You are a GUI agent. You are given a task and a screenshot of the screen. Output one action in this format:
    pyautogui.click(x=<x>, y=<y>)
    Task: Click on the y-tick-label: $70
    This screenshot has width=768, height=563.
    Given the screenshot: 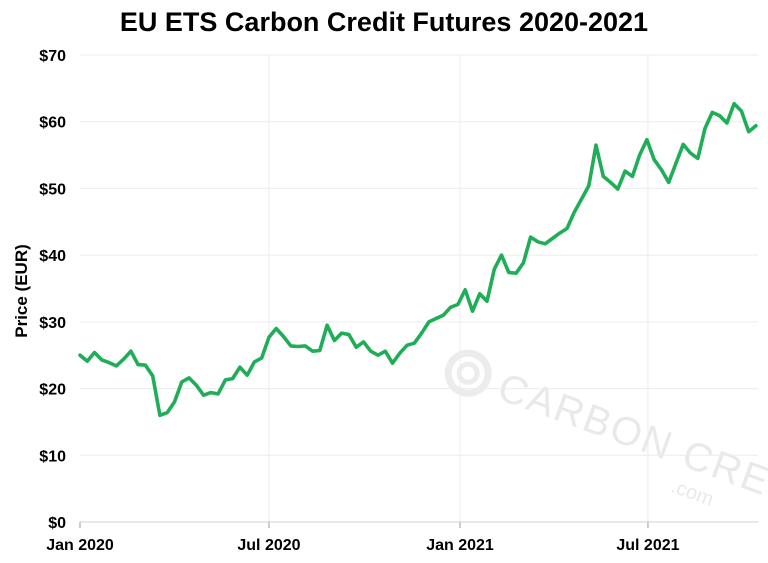 What is the action you would take?
    pyautogui.click(x=52, y=56)
    